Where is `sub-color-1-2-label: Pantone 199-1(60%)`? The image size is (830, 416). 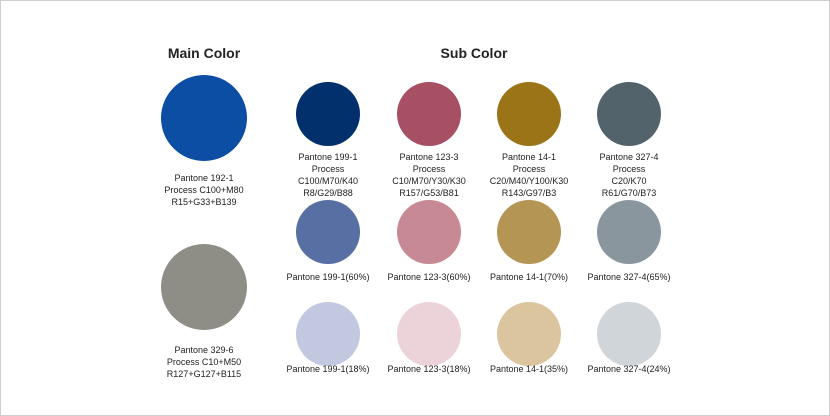
sub-color-1-2-label: Pantone 199-1(60%) is located at coordinates (327, 277).